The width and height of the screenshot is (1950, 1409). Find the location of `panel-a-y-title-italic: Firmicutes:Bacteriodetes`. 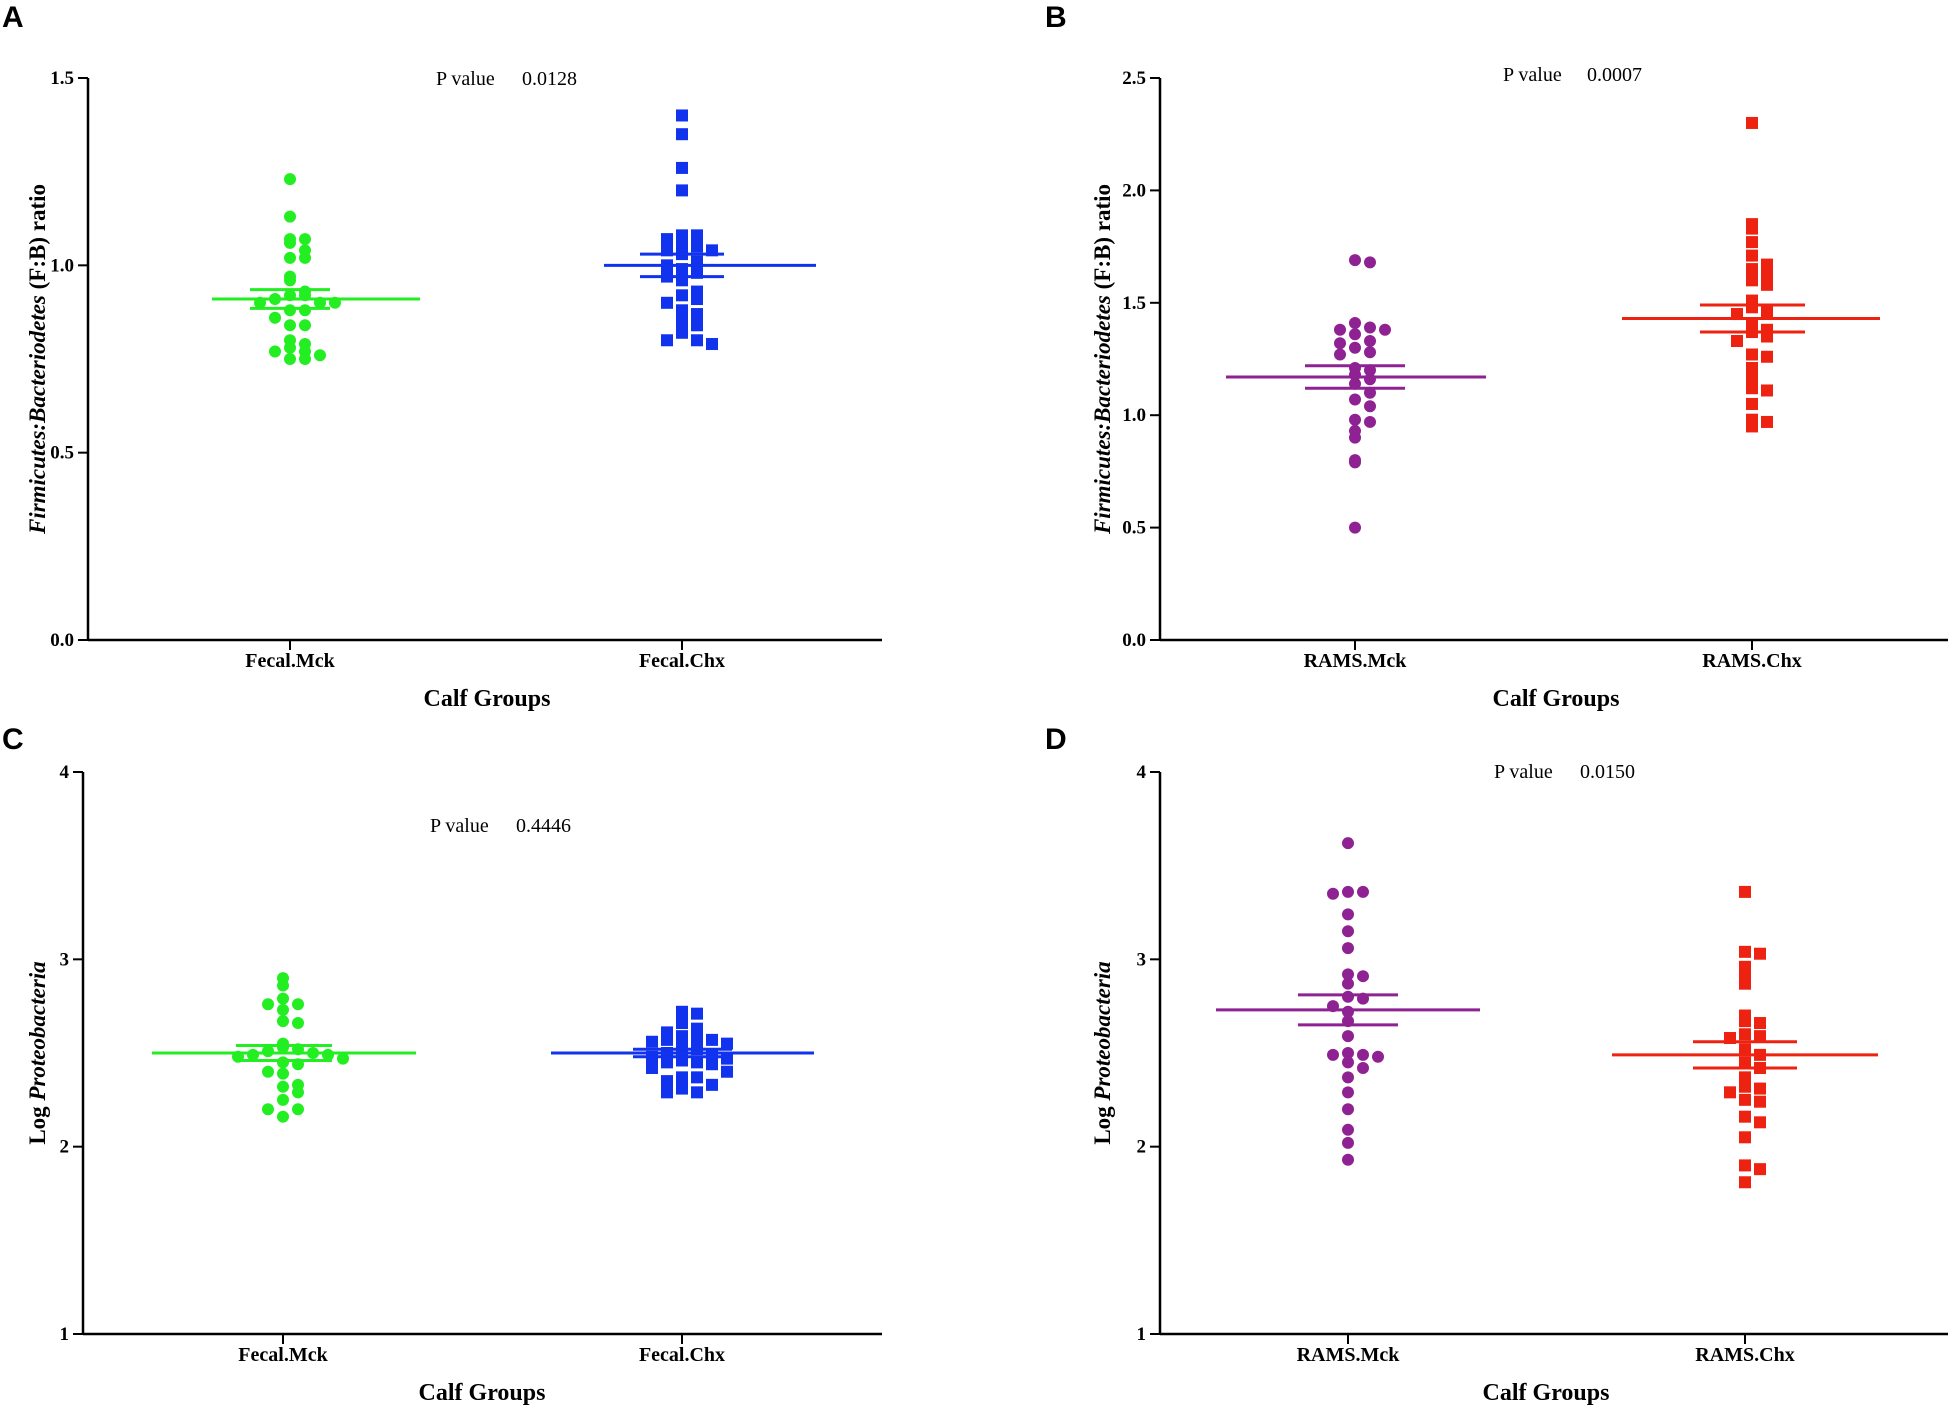

panel-a-y-title-italic: Firmicutes:Bacteriodetes is located at coordinates (37, 415).